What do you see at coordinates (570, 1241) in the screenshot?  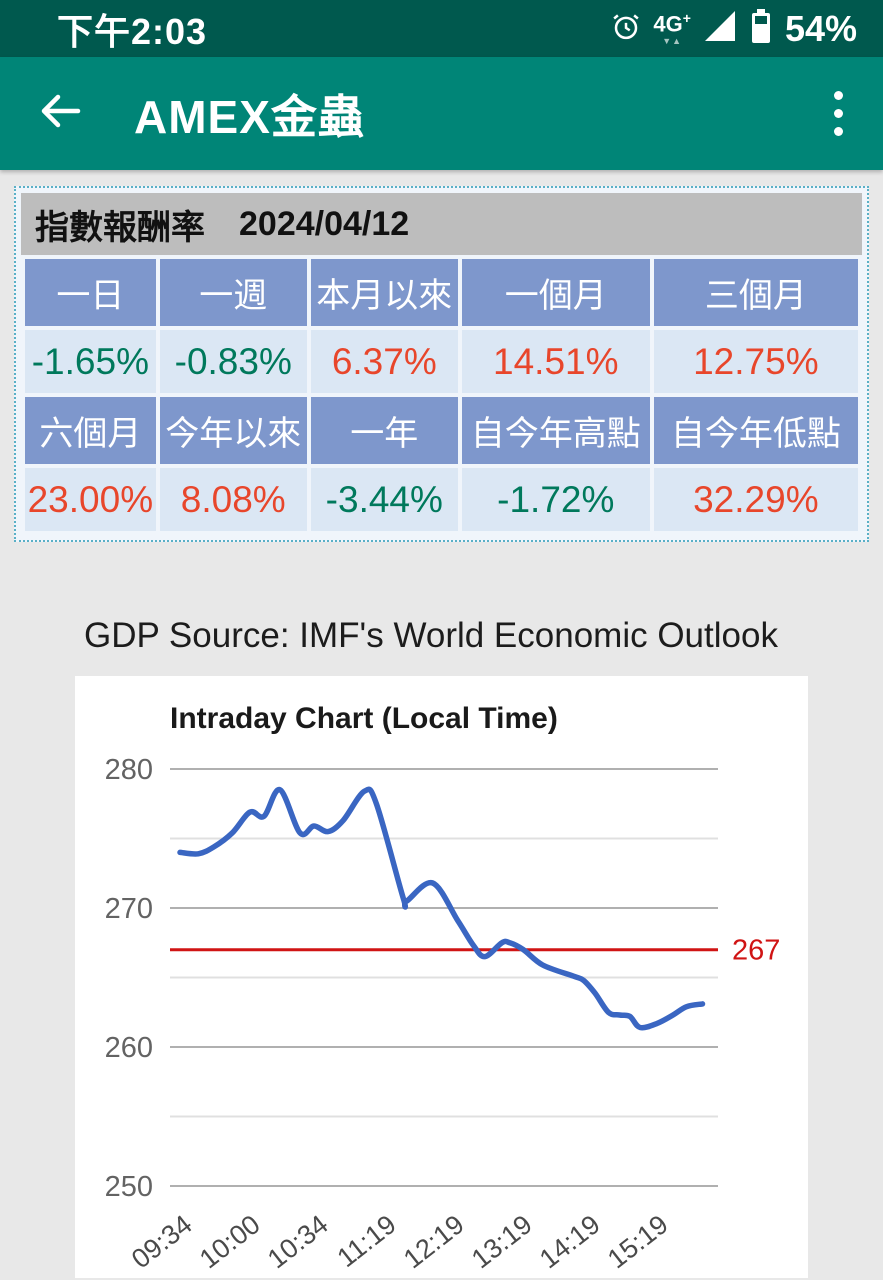 I see `svg-text: 14:19` at bounding box center [570, 1241].